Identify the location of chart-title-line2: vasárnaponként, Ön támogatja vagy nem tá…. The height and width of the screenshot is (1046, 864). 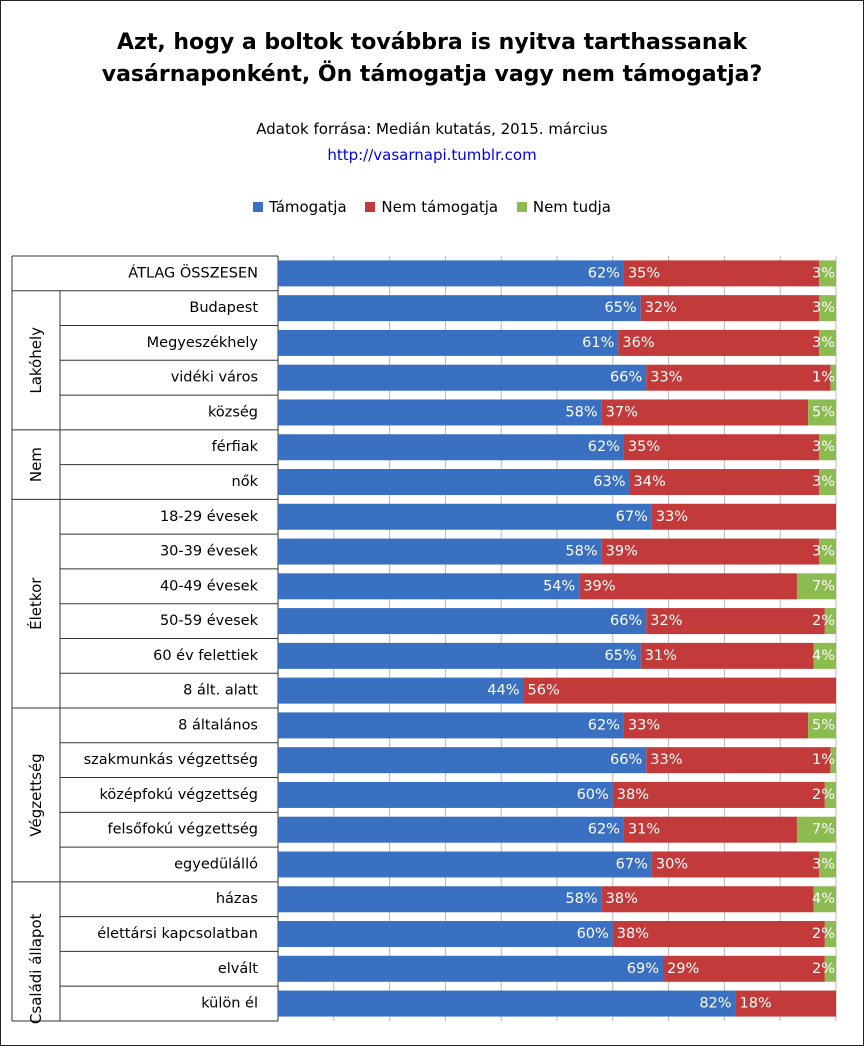
(432, 74).